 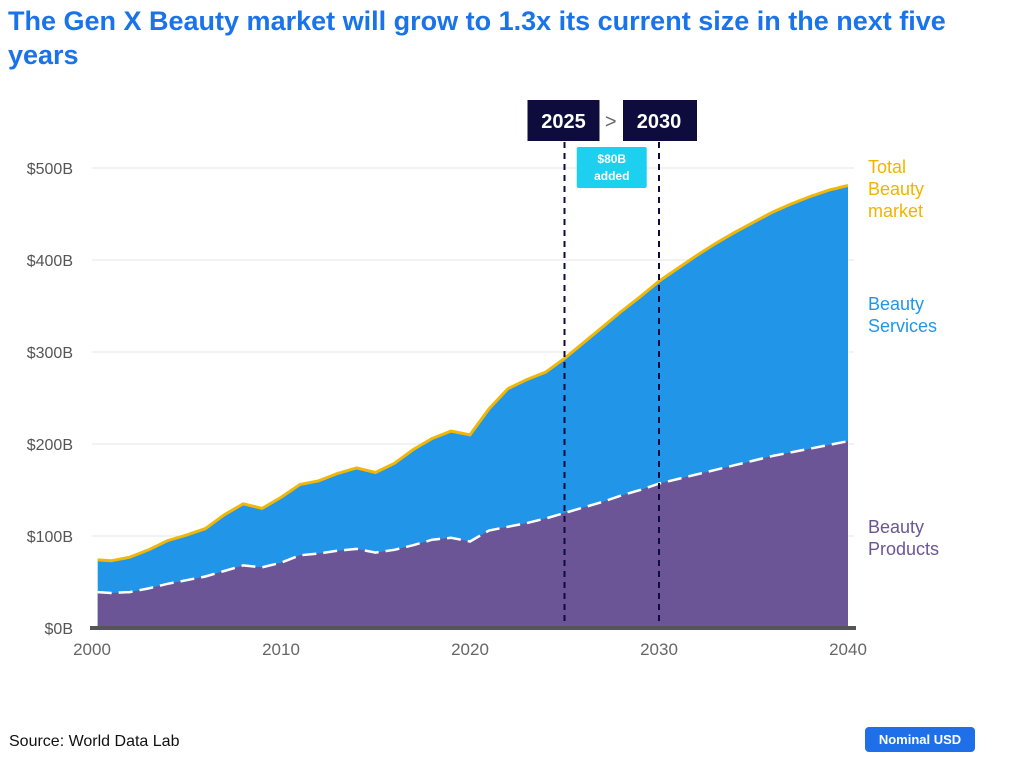 I want to click on x-tick-label: 2020, so click(x=470, y=649).